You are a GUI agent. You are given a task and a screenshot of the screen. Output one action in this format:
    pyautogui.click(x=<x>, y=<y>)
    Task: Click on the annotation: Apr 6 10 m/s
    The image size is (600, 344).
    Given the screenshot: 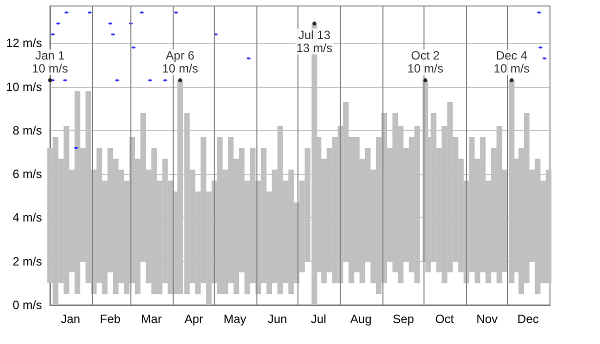 What is the action you would take?
    pyautogui.click(x=180, y=62)
    